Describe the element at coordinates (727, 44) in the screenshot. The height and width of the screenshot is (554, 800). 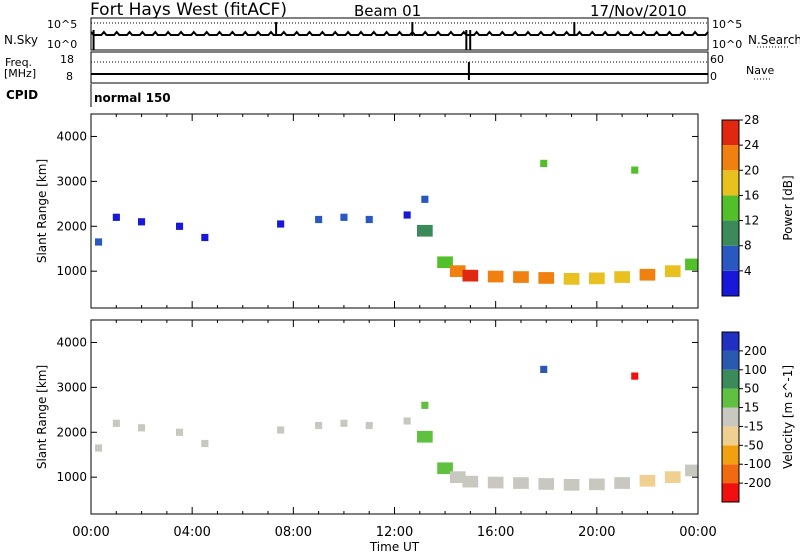
I see `nsearch-tick-bottom: 10^0` at that location.